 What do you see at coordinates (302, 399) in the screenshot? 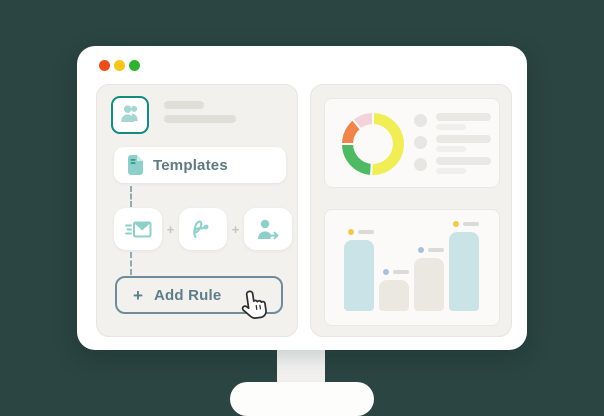
I see `monitor-stand-base` at bounding box center [302, 399].